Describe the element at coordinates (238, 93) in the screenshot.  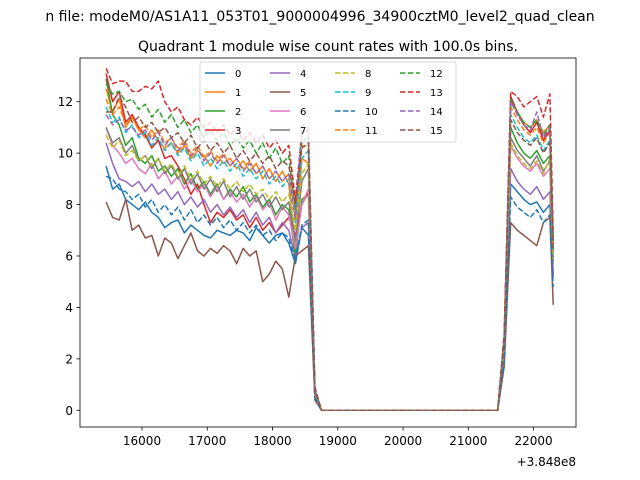
I see `legend-label-1: 1` at that location.